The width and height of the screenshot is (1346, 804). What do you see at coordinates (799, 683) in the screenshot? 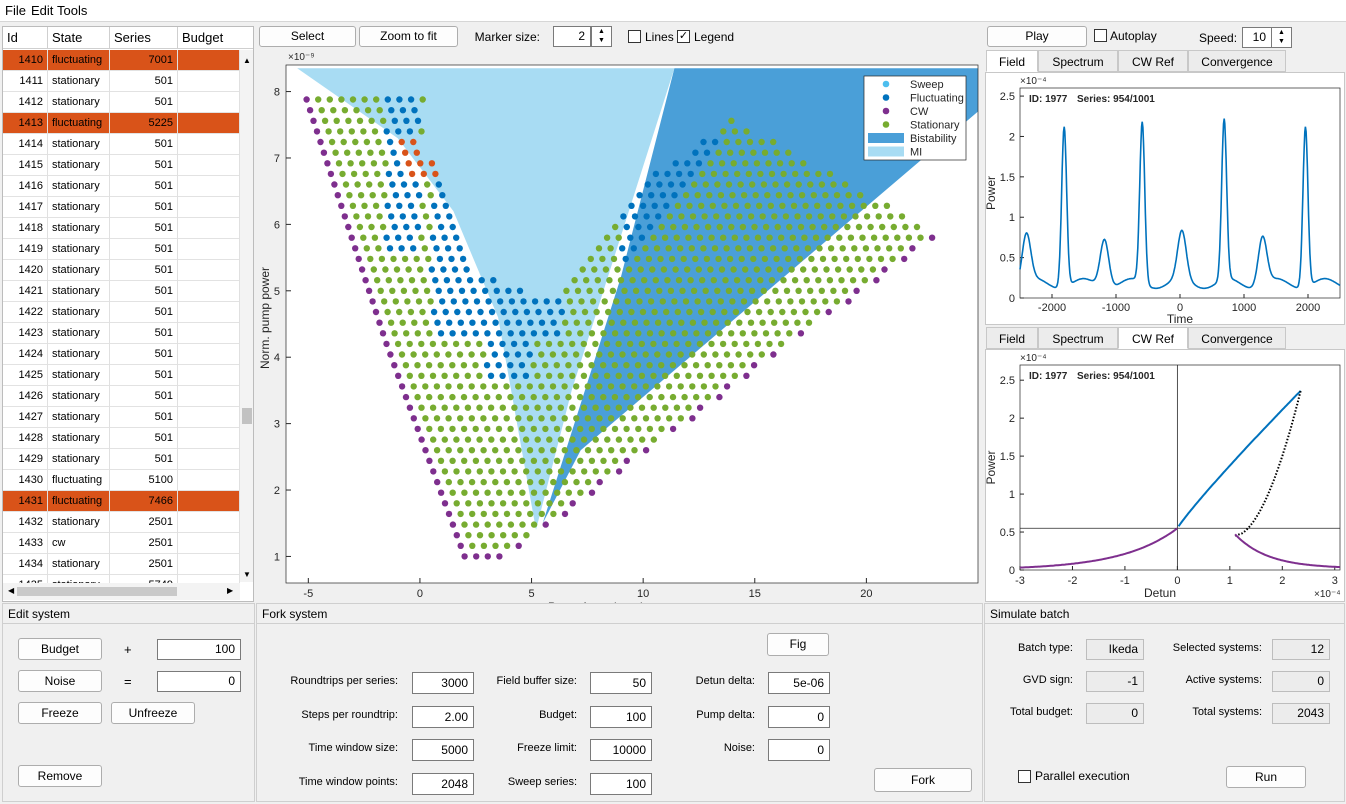
I see `fork-field-input: 5e-06` at bounding box center [799, 683].